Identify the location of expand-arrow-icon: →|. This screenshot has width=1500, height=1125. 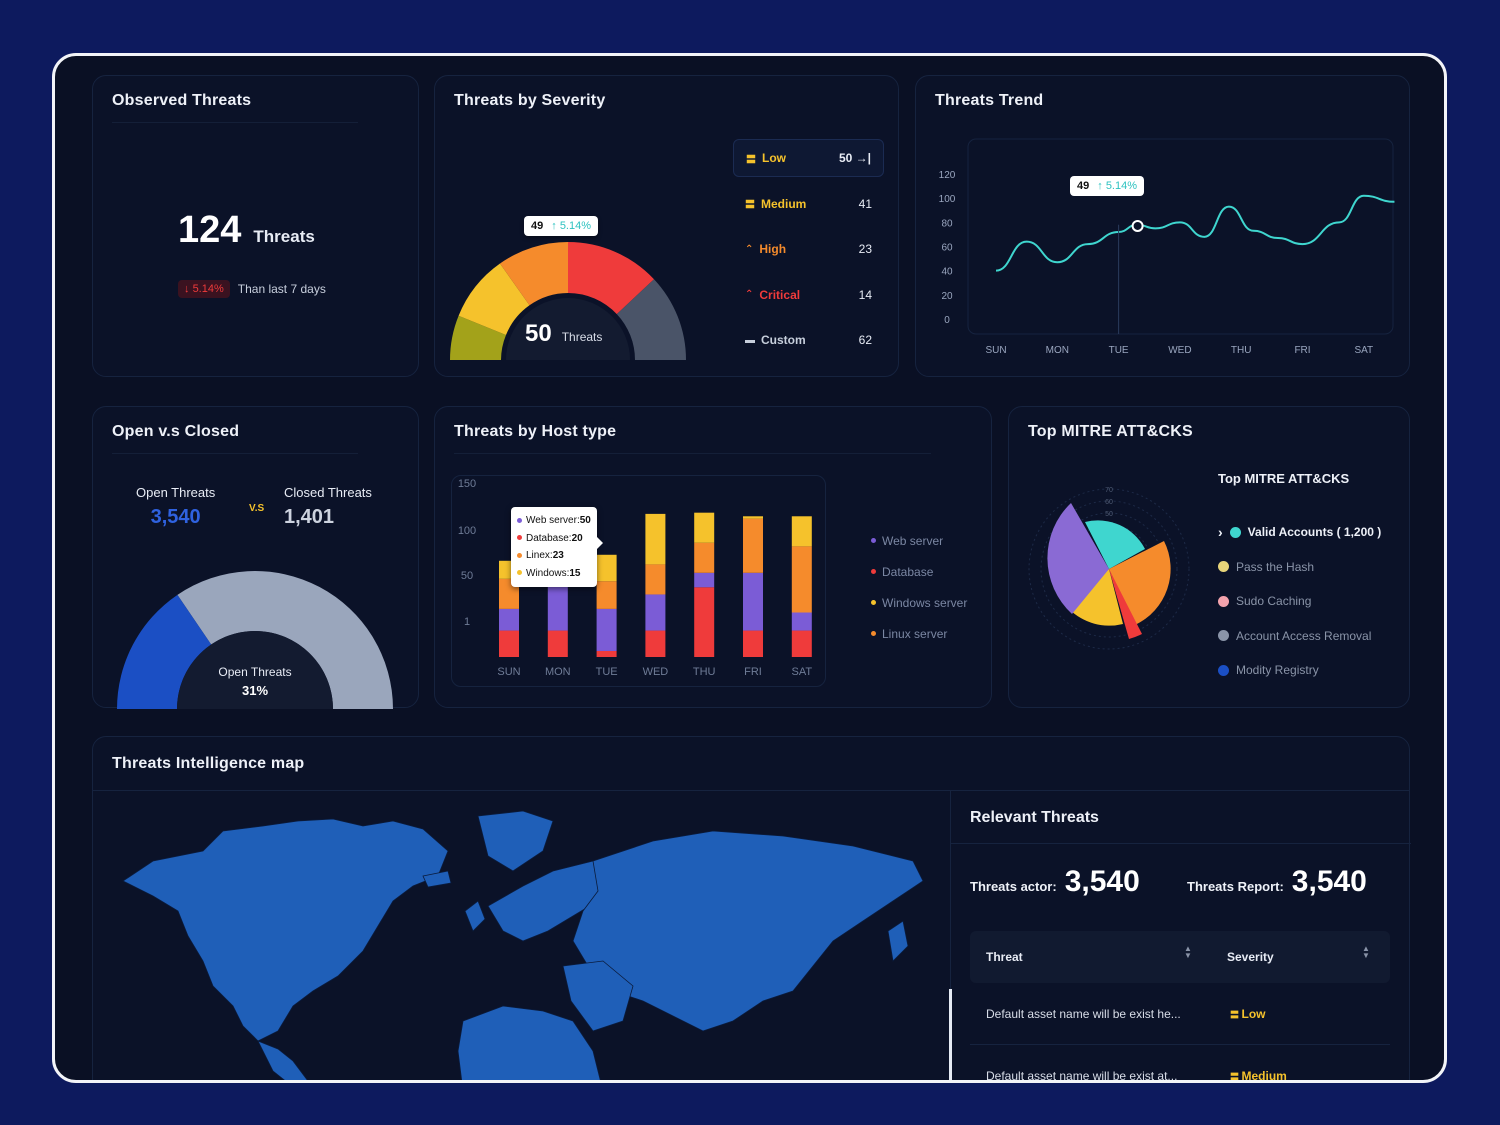
(861, 158).